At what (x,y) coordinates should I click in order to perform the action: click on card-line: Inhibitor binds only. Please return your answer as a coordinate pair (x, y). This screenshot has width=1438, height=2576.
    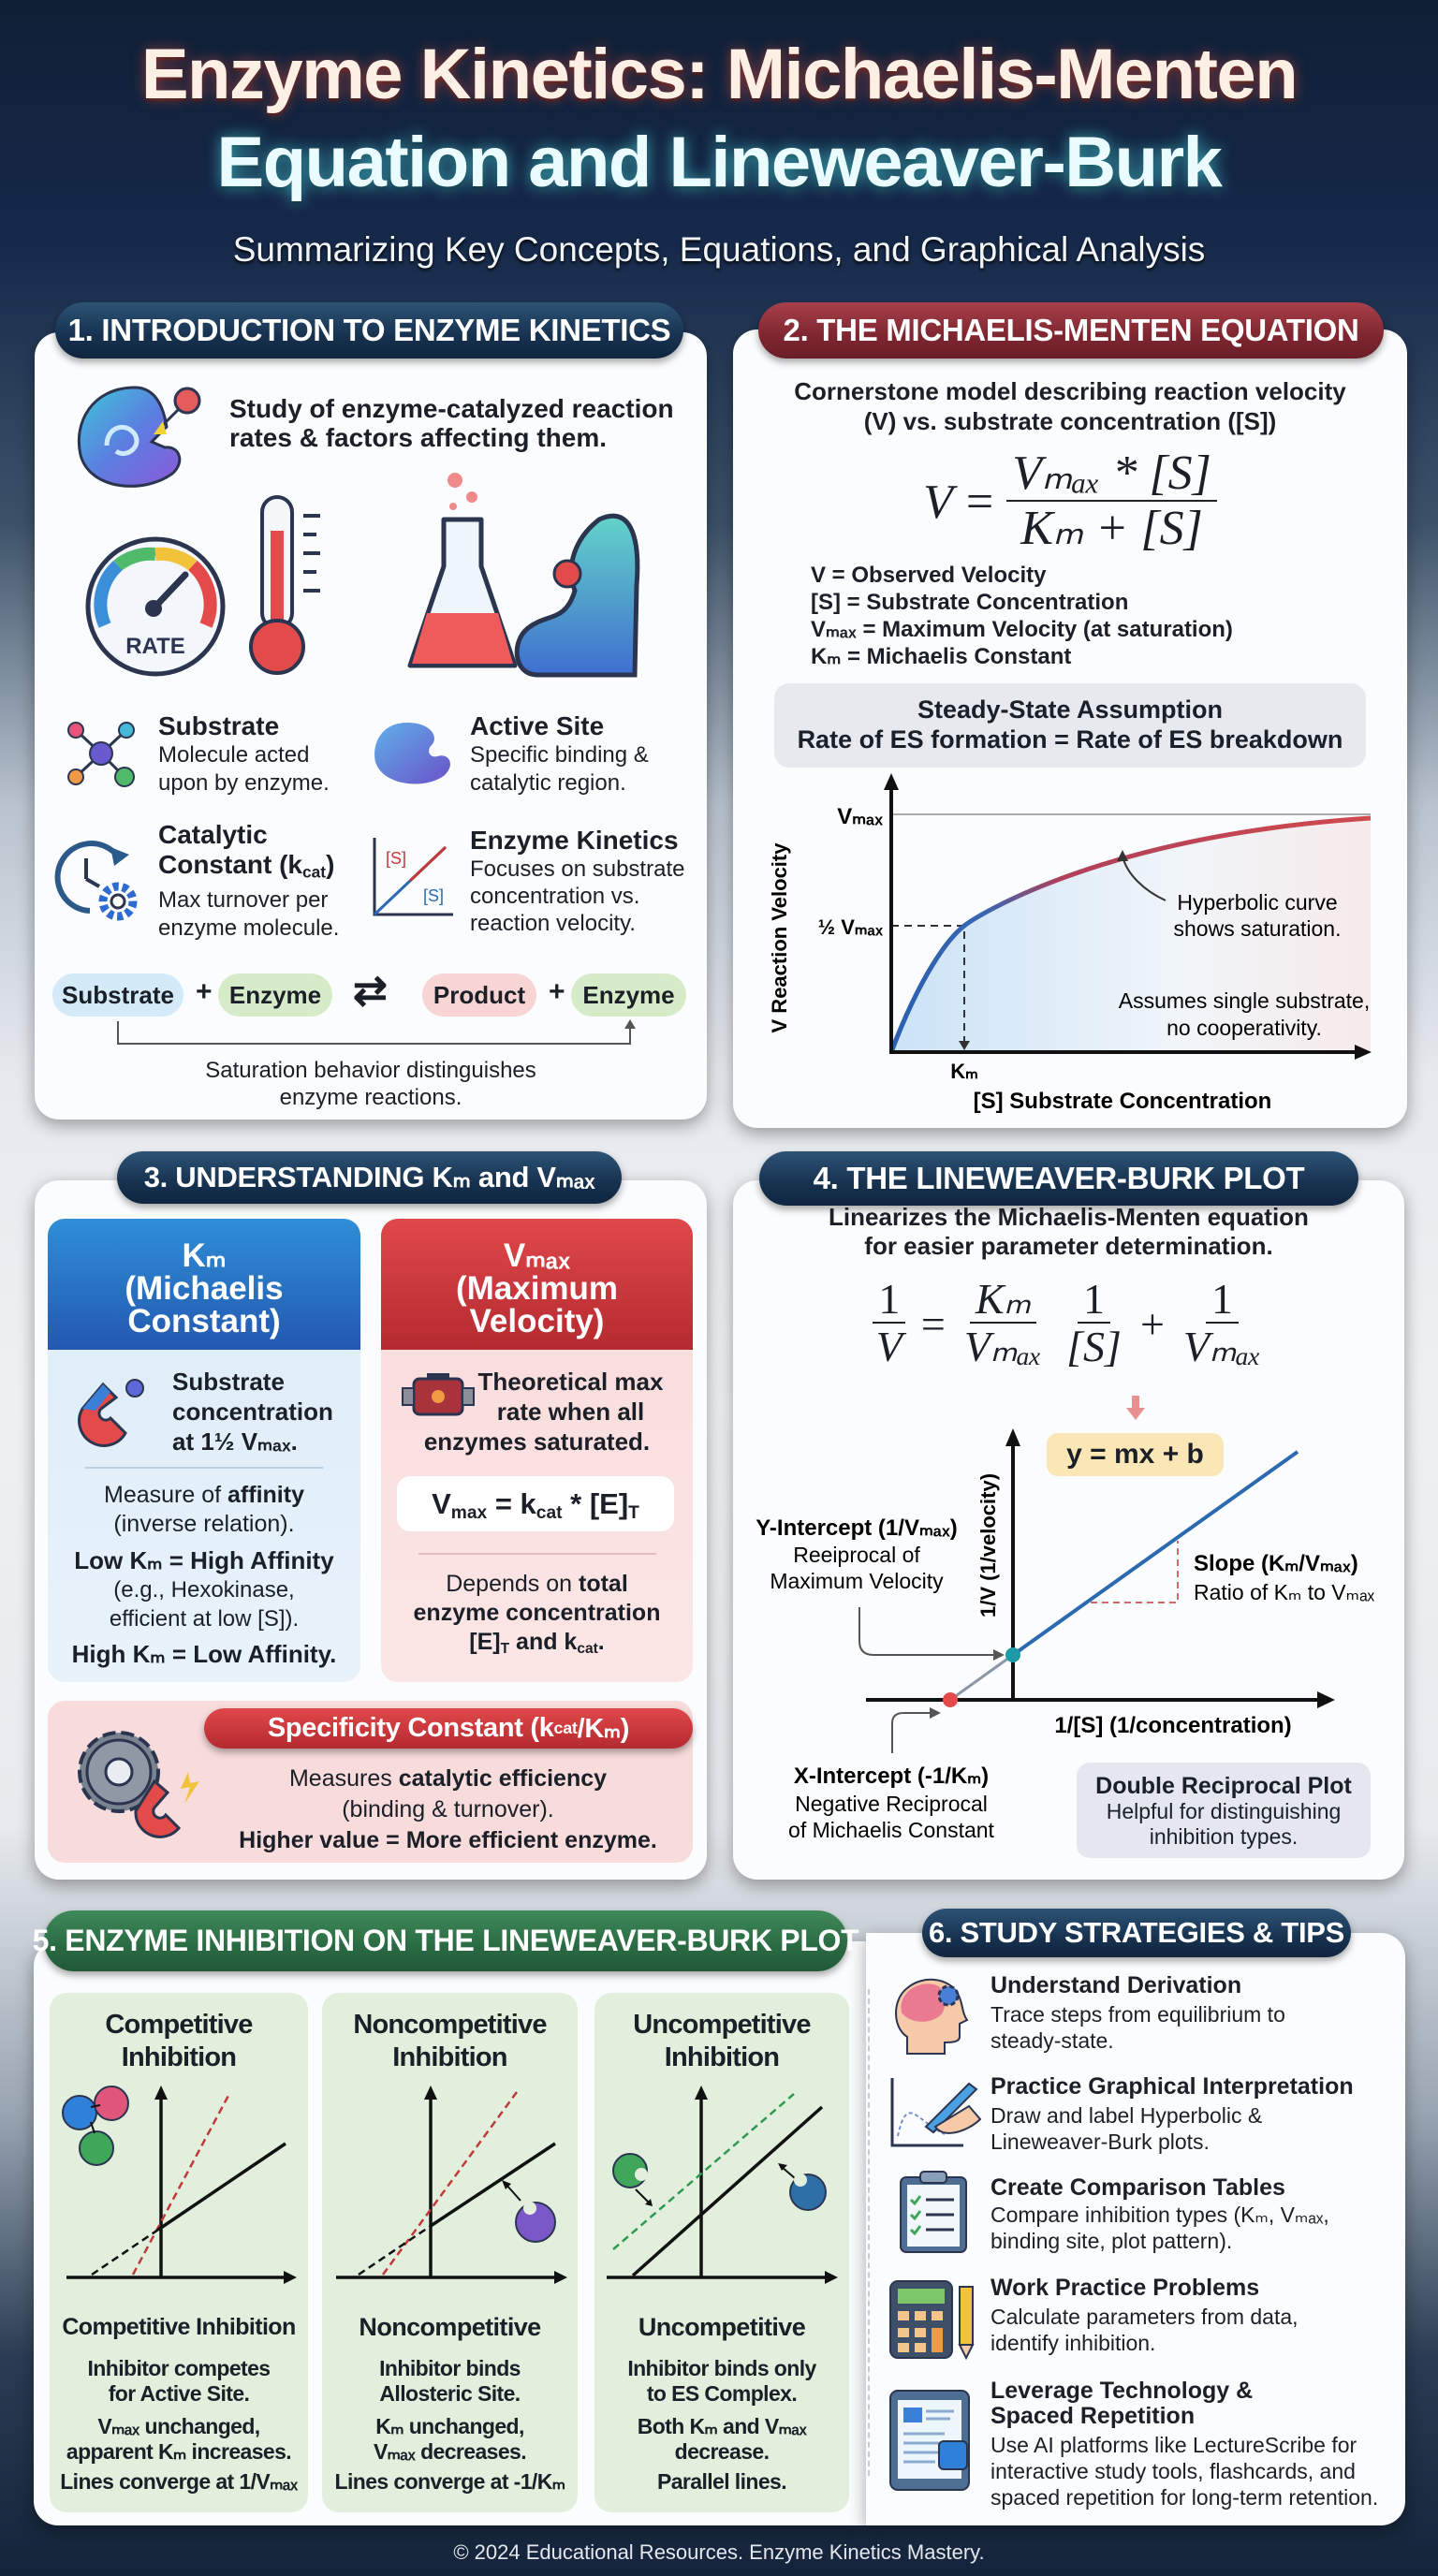
    Looking at the image, I should click on (721, 2368).